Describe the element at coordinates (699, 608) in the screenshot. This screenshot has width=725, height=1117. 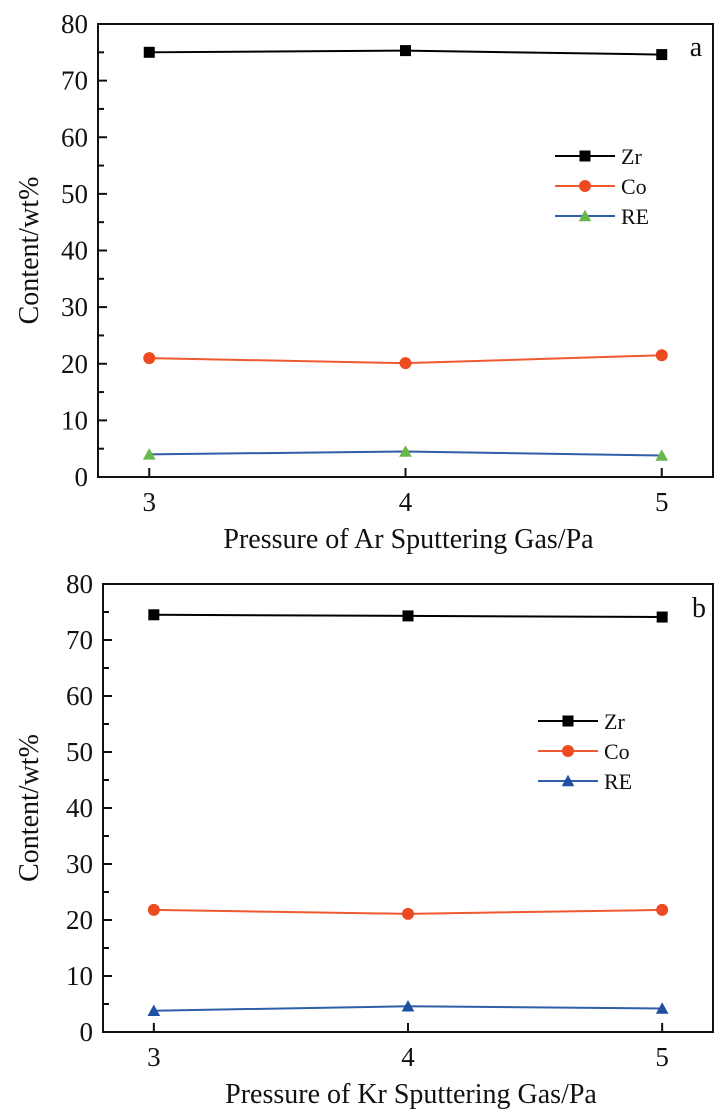
I see `panel-label: b` at that location.